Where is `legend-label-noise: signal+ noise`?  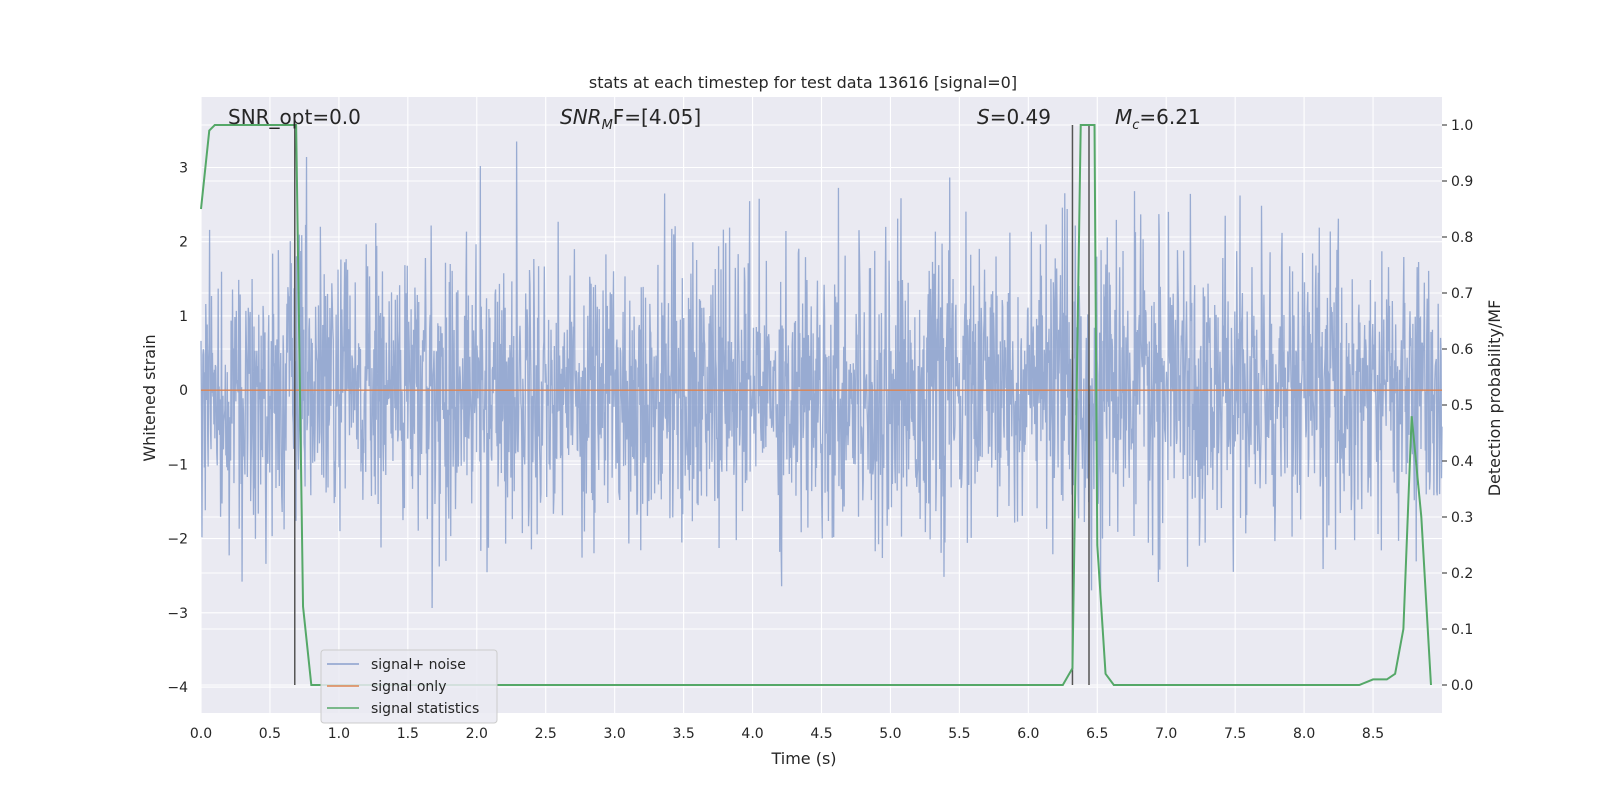 legend-label-noise: signal+ noise is located at coordinates (418, 665).